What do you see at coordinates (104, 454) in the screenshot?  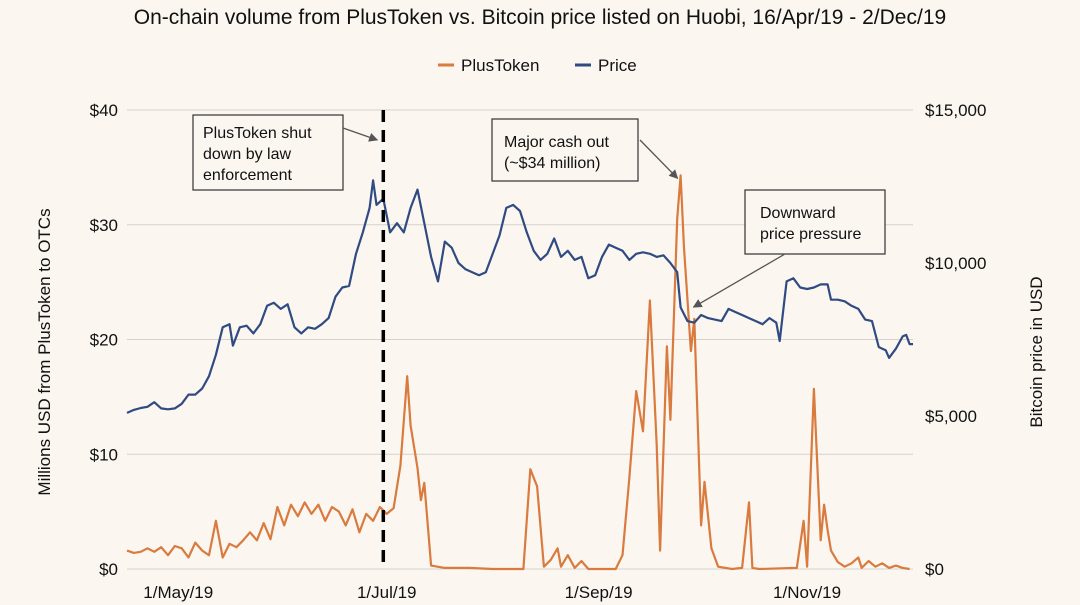 I see `left-tick-label: $10` at bounding box center [104, 454].